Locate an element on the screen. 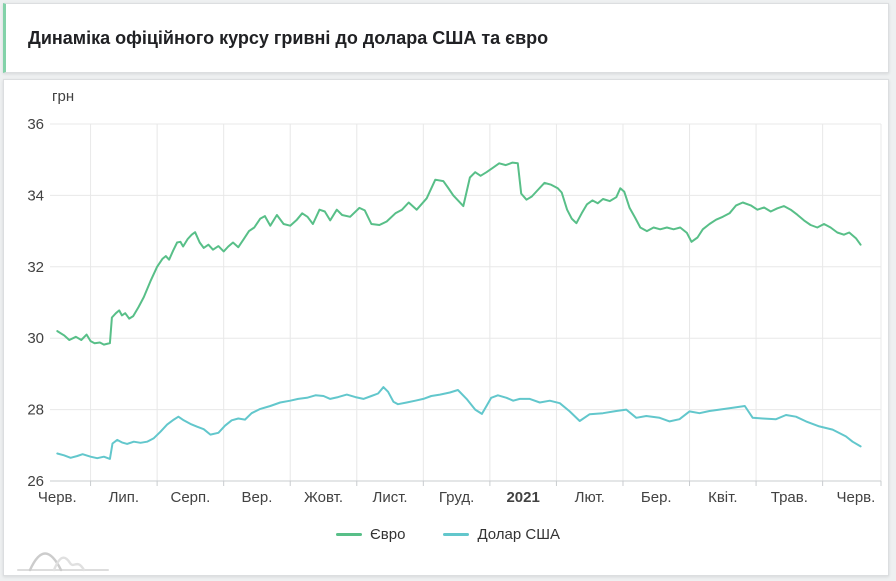 The image size is (896, 581). svg-text: 36 is located at coordinates (35, 124).